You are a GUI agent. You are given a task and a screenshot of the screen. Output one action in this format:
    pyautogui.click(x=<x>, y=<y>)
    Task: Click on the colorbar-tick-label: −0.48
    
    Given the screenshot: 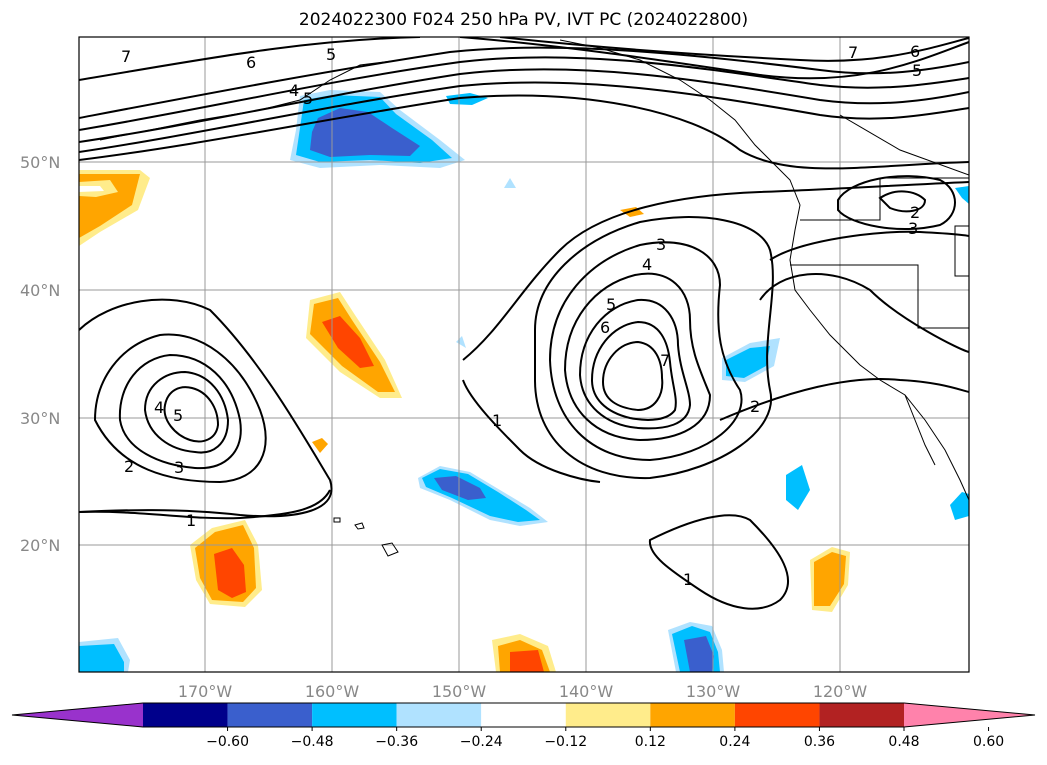 What is the action you would take?
    pyautogui.click(x=312, y=742)
    